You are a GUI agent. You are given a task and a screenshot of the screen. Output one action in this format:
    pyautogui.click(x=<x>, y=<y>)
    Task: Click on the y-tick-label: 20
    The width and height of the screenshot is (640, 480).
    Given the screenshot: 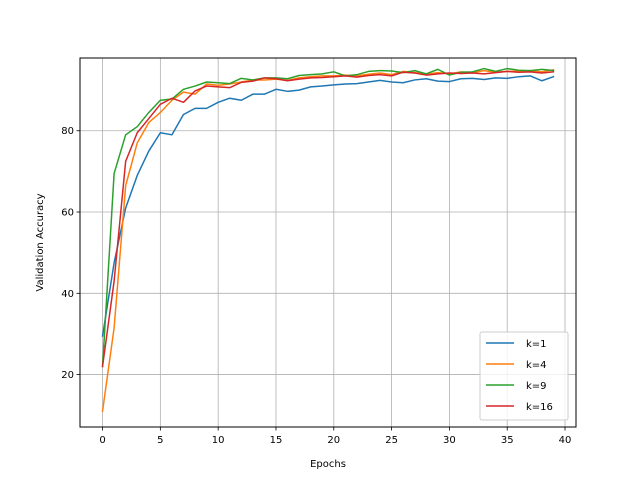 What is the action you would take?
    pyautogui.click(x=67, y=375)
    